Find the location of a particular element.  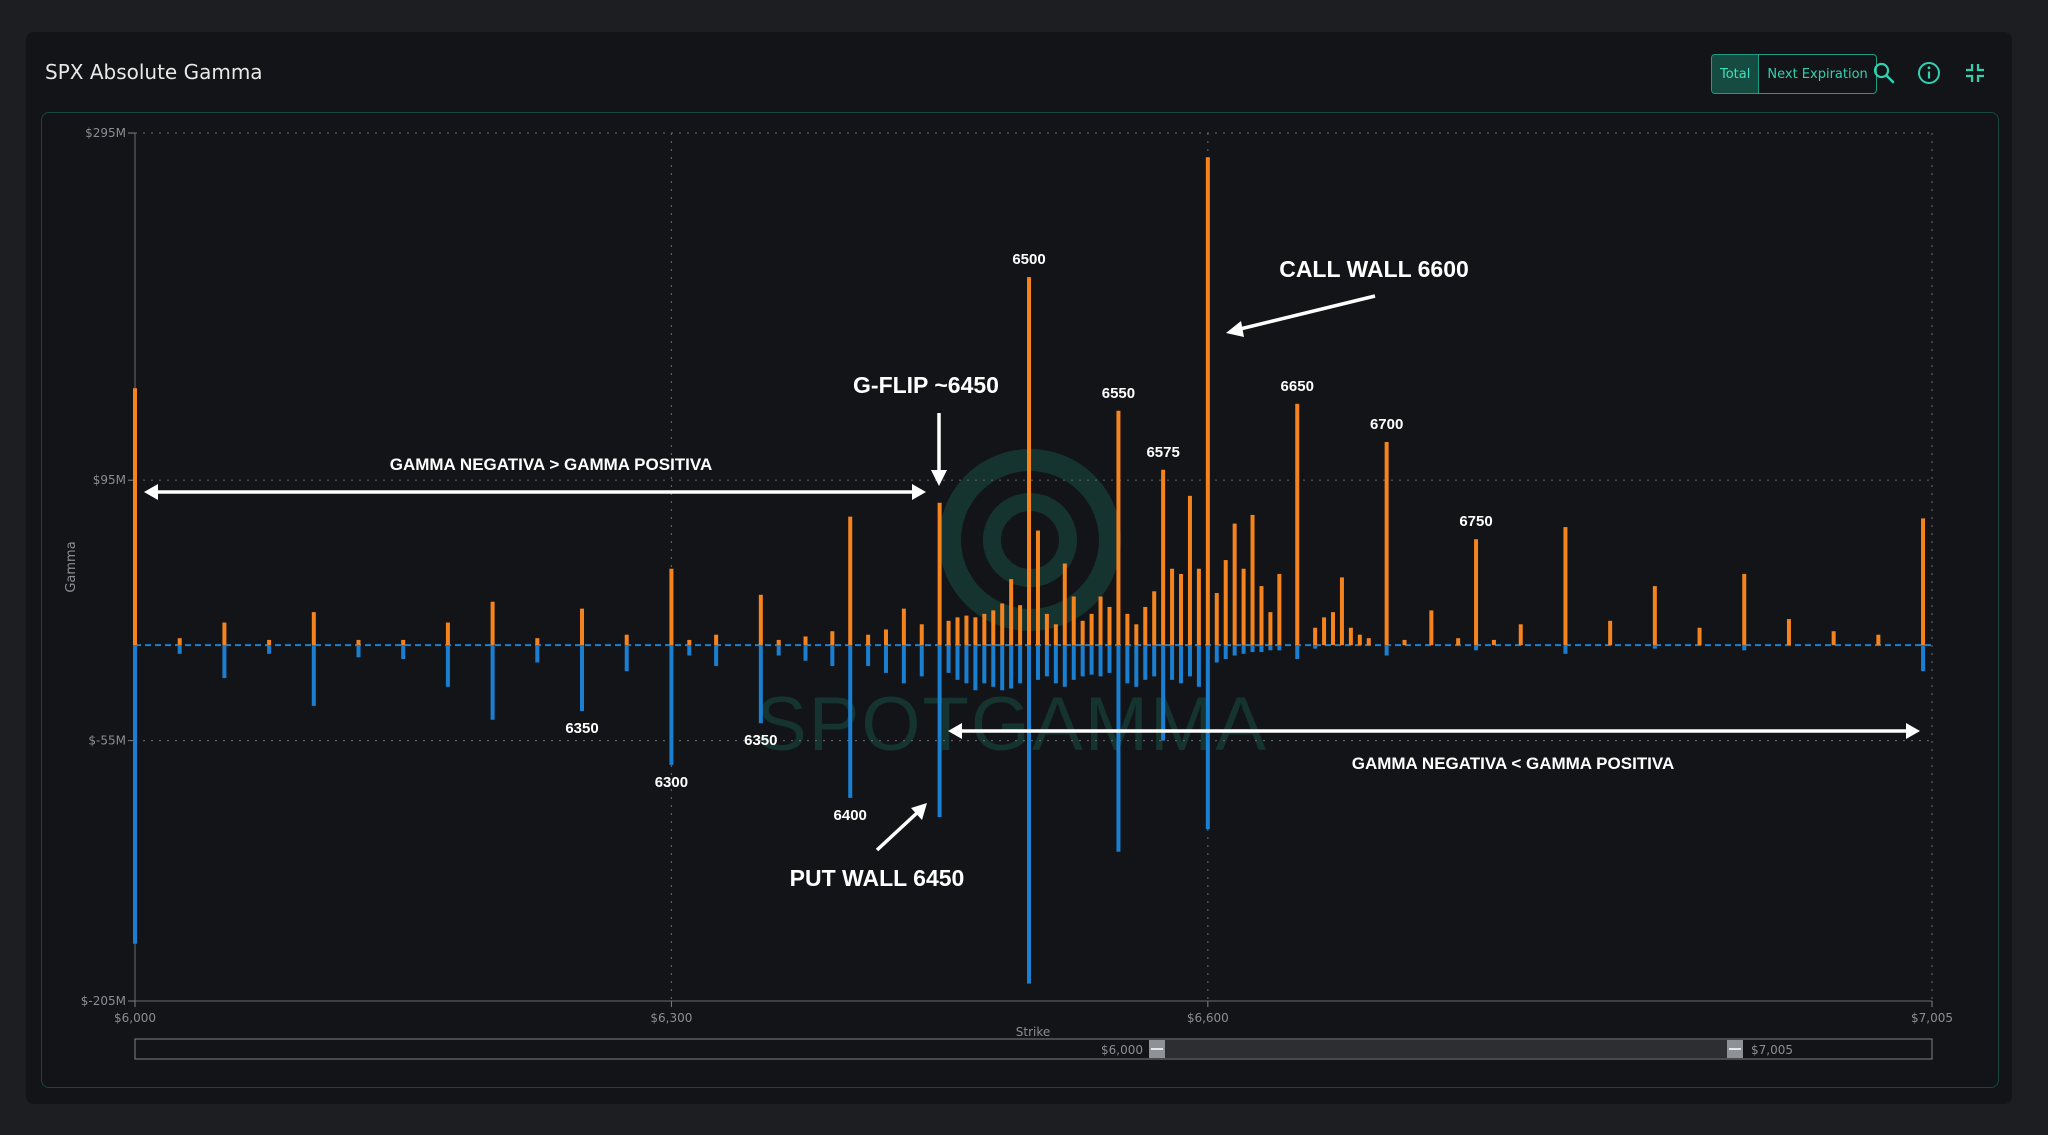

range-slider: $6,000 $7,005 is located at coordinates (1033, 1049).